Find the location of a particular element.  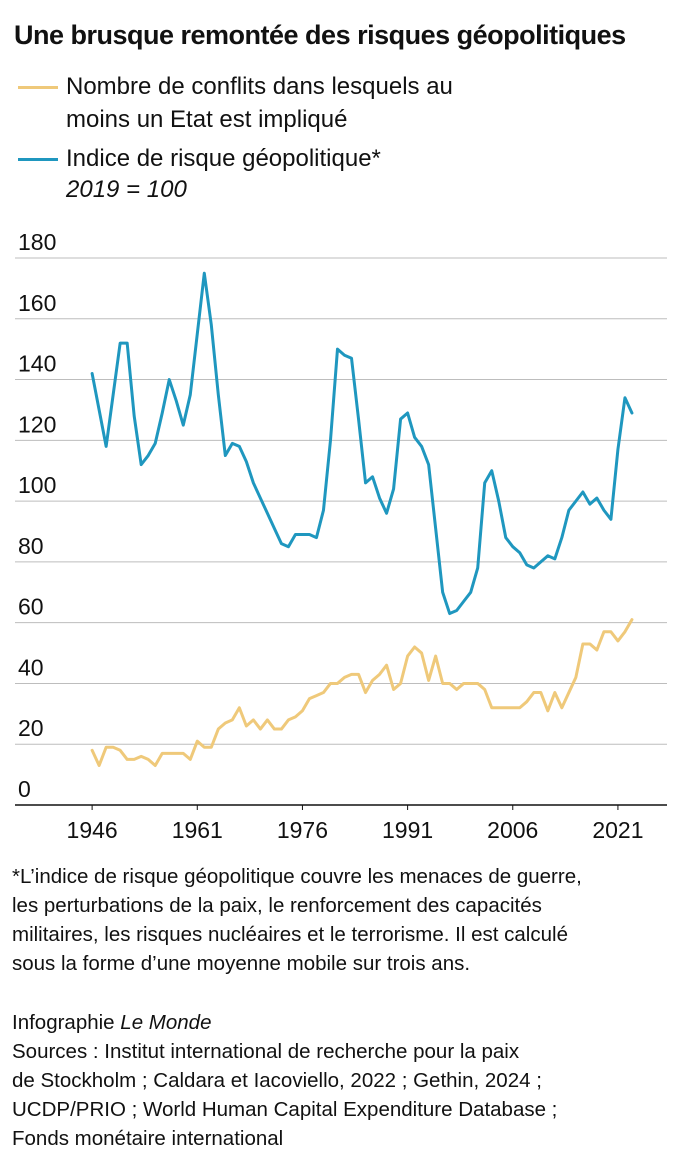

x-tick-label: 2006 is located at coordinates (512, 830).